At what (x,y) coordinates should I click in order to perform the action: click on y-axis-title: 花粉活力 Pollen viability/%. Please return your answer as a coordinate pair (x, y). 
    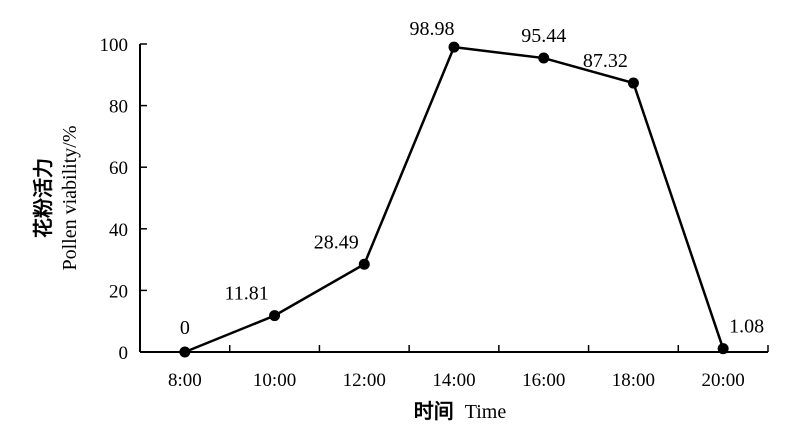
    Looking at the image, I should click on (56, 198).